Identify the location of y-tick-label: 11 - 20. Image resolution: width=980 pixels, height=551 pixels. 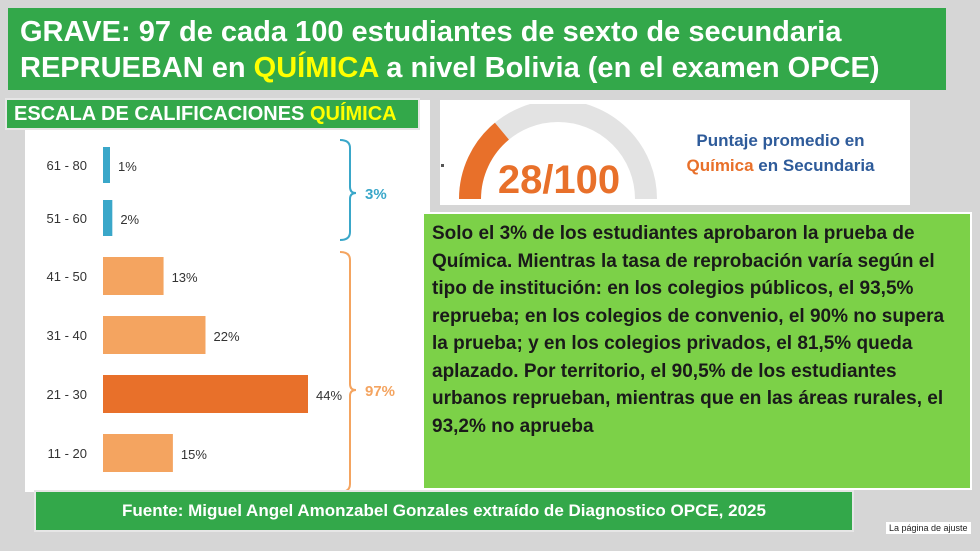
(67, 453).